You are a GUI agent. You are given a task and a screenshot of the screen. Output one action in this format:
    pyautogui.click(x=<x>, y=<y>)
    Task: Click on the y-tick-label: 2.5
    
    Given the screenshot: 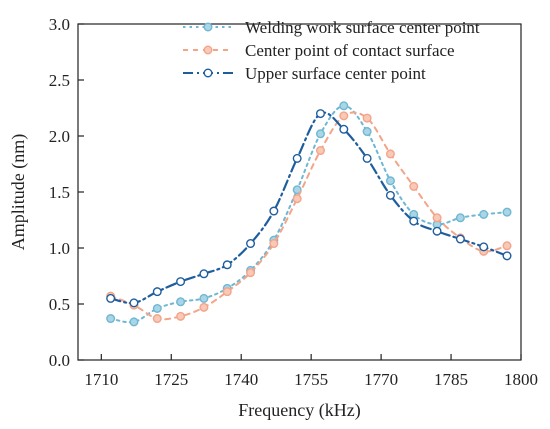 What is the action you would take?
    pyautogui.click(x=59, y=80)
    